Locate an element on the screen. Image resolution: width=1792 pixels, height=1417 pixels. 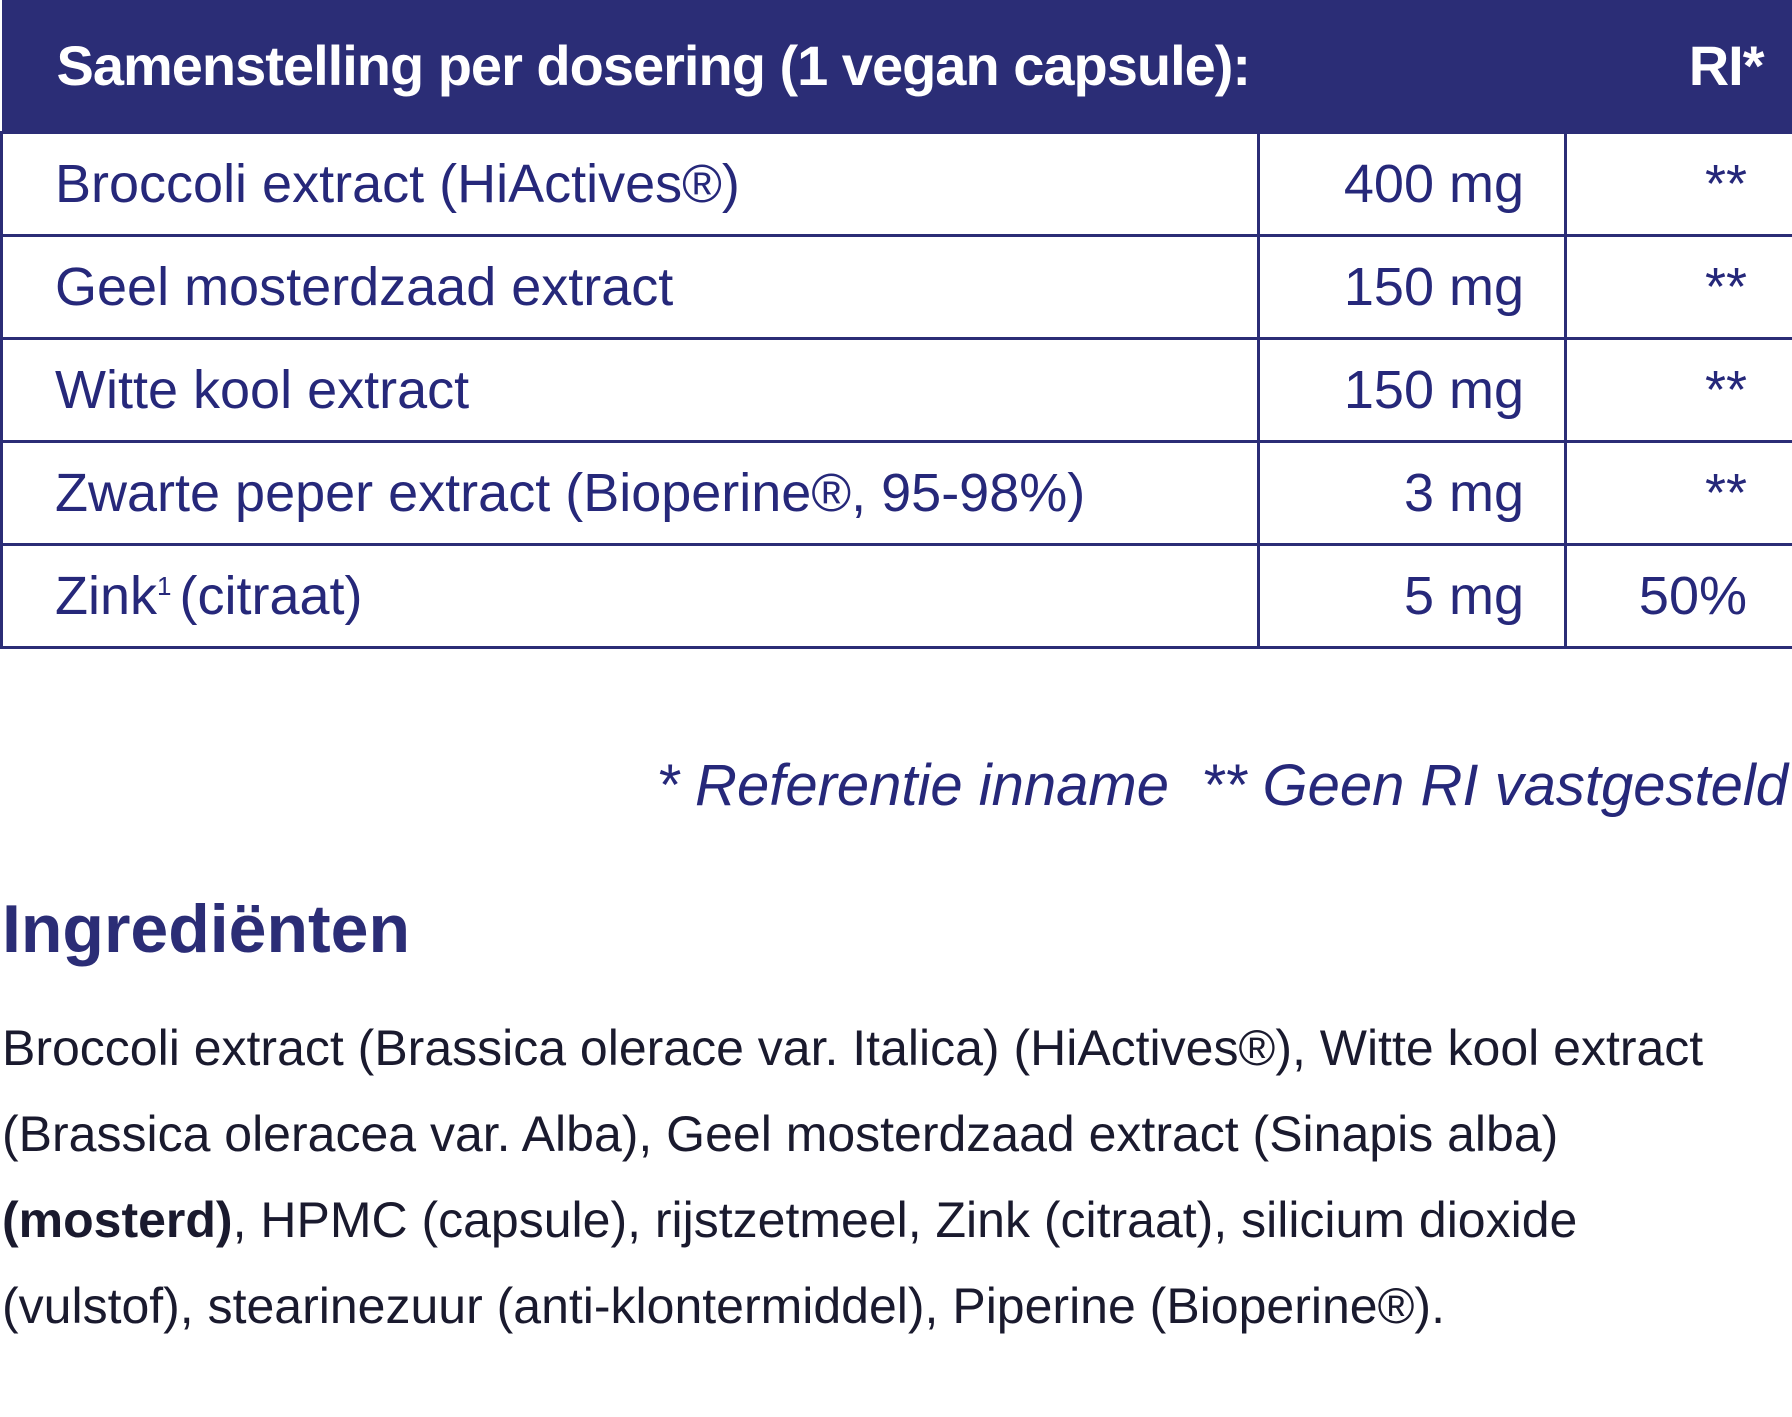
ingredient-name: Geel mosterdzaad extract is located at coordinates (630, 287).